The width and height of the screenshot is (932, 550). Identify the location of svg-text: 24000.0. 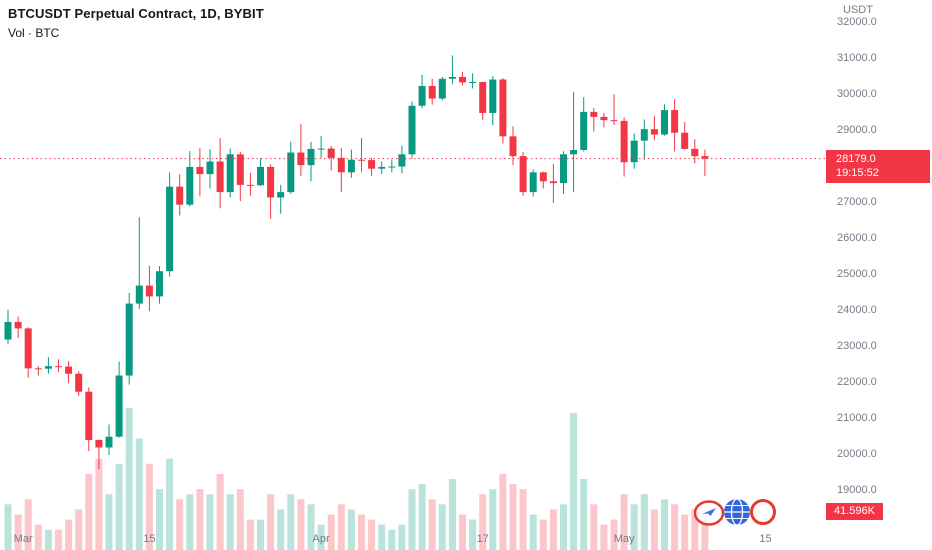
(857, 310).